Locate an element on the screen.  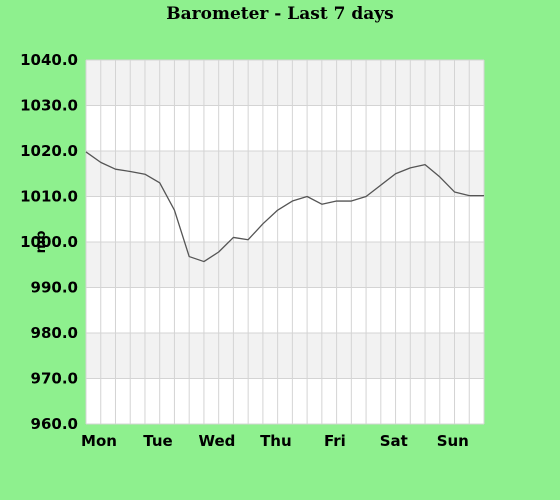
x-tick-label: Tue is located at coordinates (157, 441).